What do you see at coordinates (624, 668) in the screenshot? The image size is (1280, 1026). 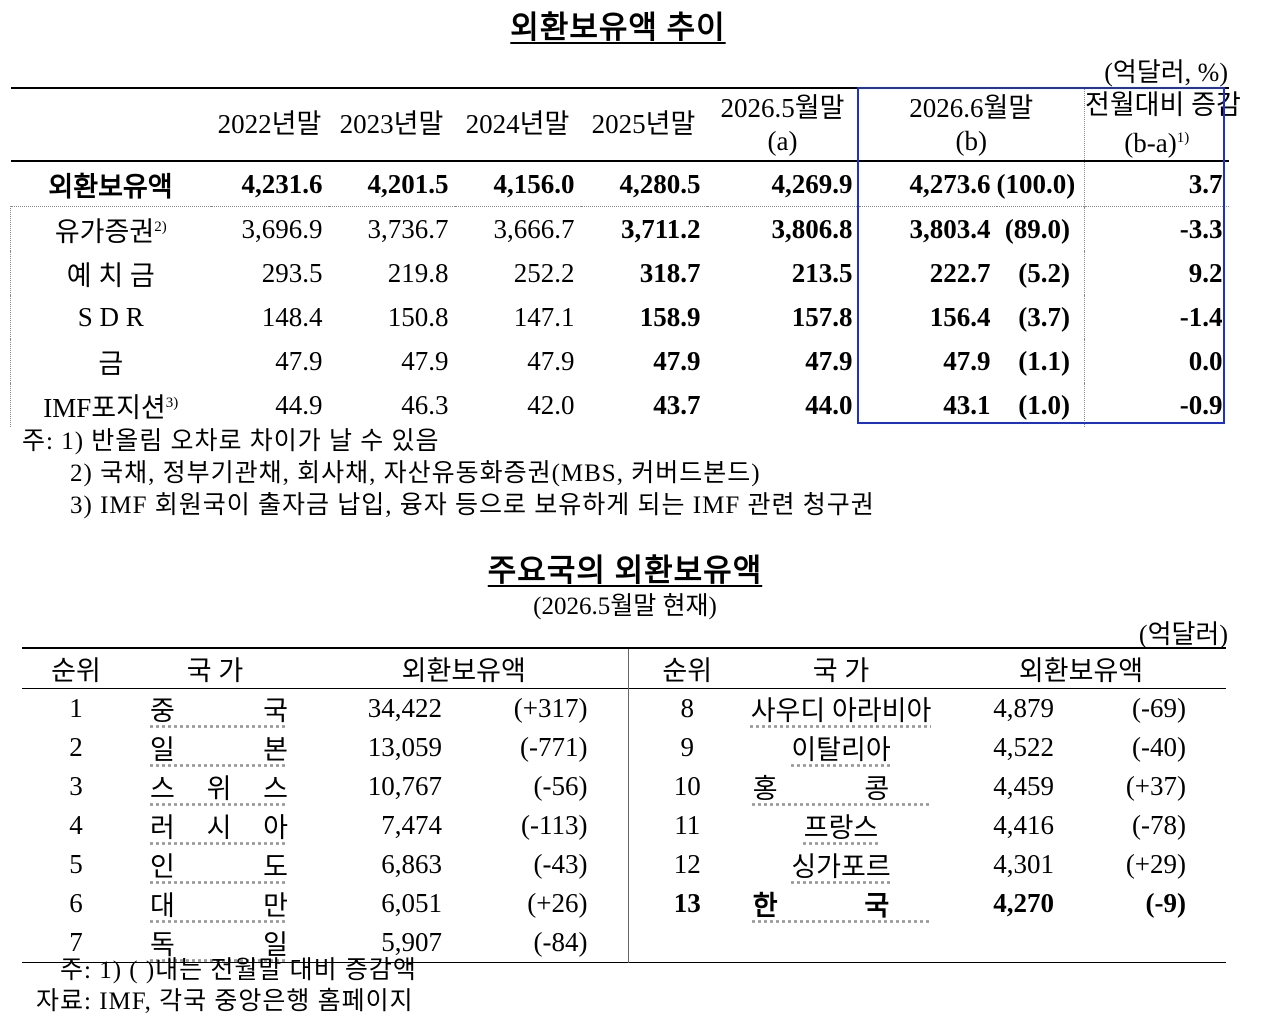 I see `table2-header-row: 순위 국 가 외환보유액 순위 국 가 외환보유액` at bounding box center [624, 668].